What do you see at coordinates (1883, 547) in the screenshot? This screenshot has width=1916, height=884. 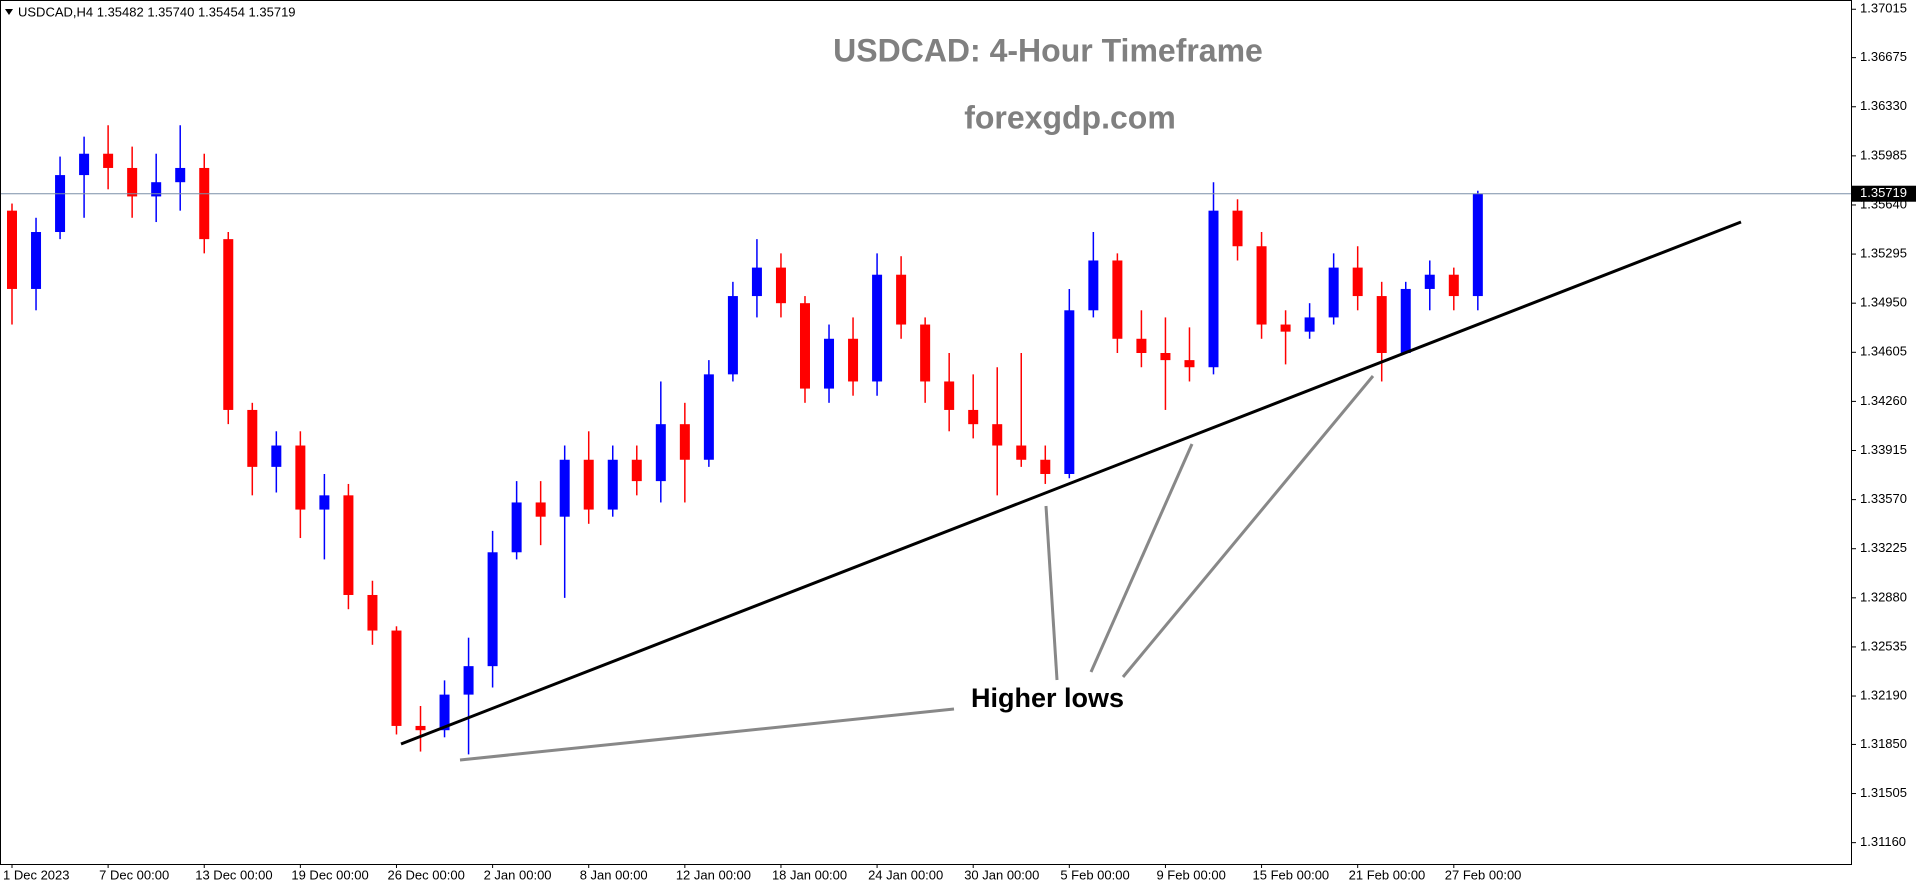 I see `y-tick-label: 1.33225` at bounding box center [1883, 547].